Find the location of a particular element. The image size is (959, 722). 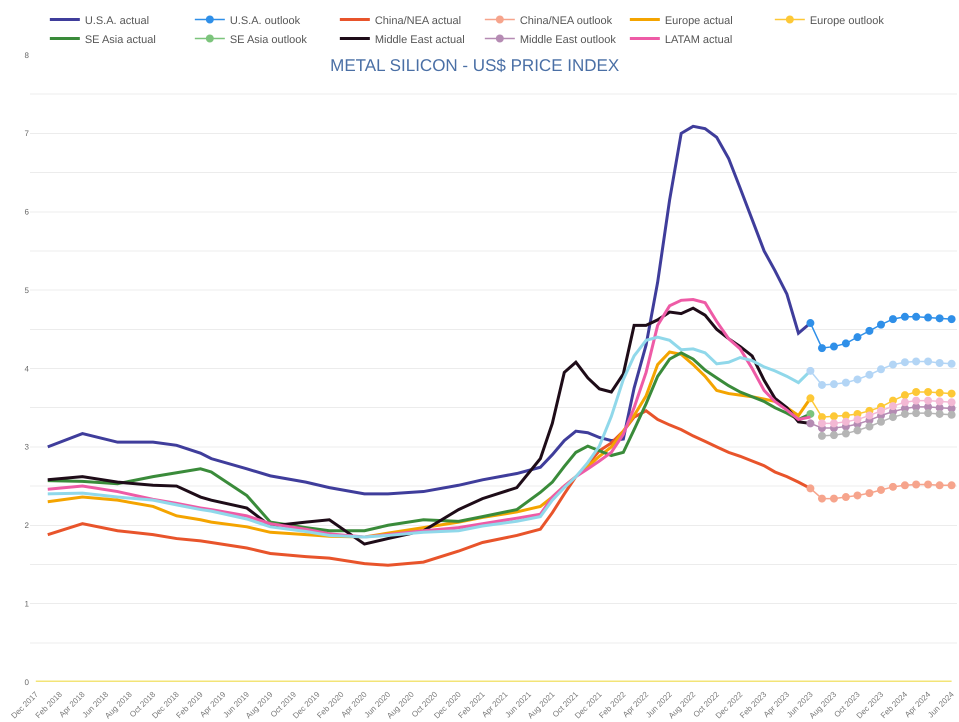

legend-label: LATAM actual is located at coordinates (698, 40).